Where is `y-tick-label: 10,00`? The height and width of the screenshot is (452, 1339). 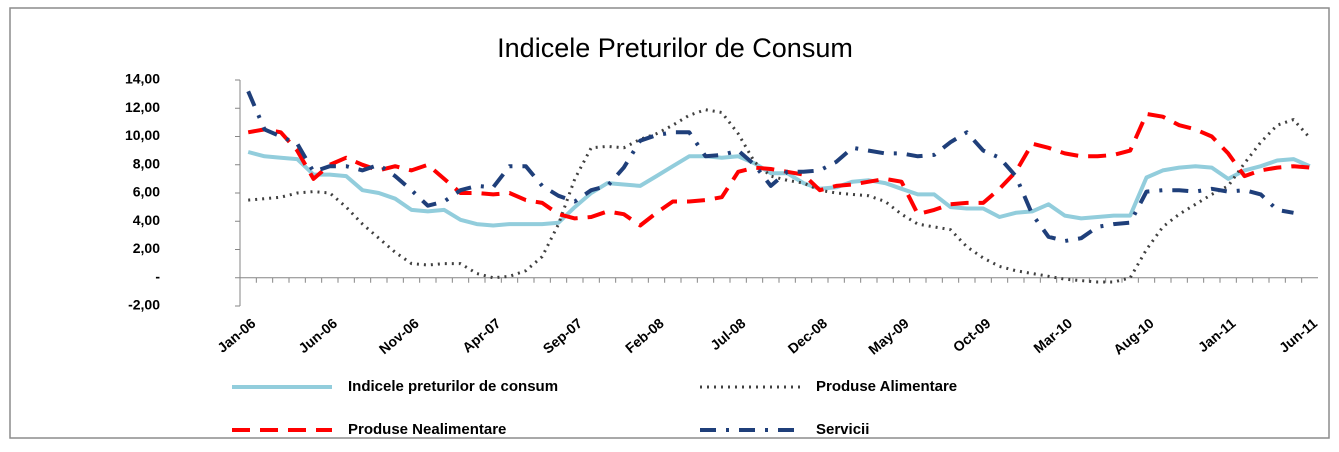 y-tick-label: 10,00 is located at coordinates (142, 135).